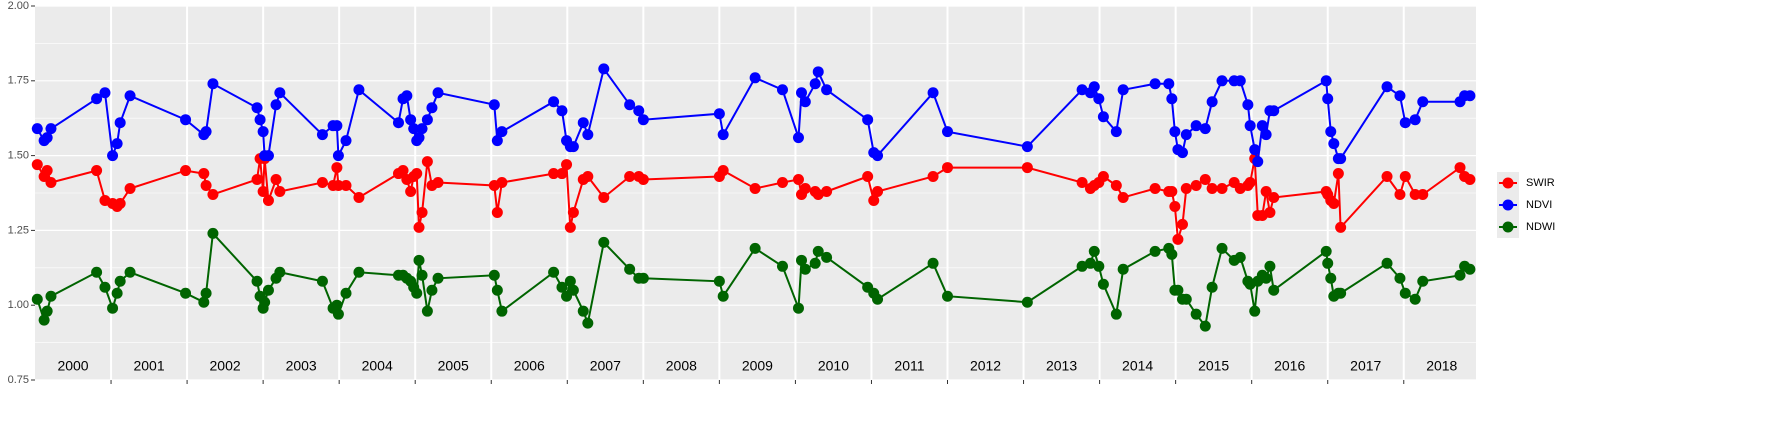  Describe the element at coordinates (18, 305) in the screenshot. I see `y-tick-label: 1.00` at that location.